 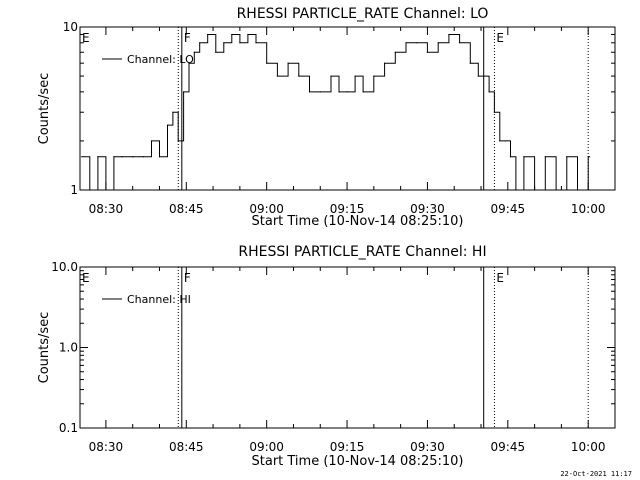 What do you see at coordinates (68, 348) in the screenshot?
I see `y-tick-label: 1.0` at bounding box center [68, 348].